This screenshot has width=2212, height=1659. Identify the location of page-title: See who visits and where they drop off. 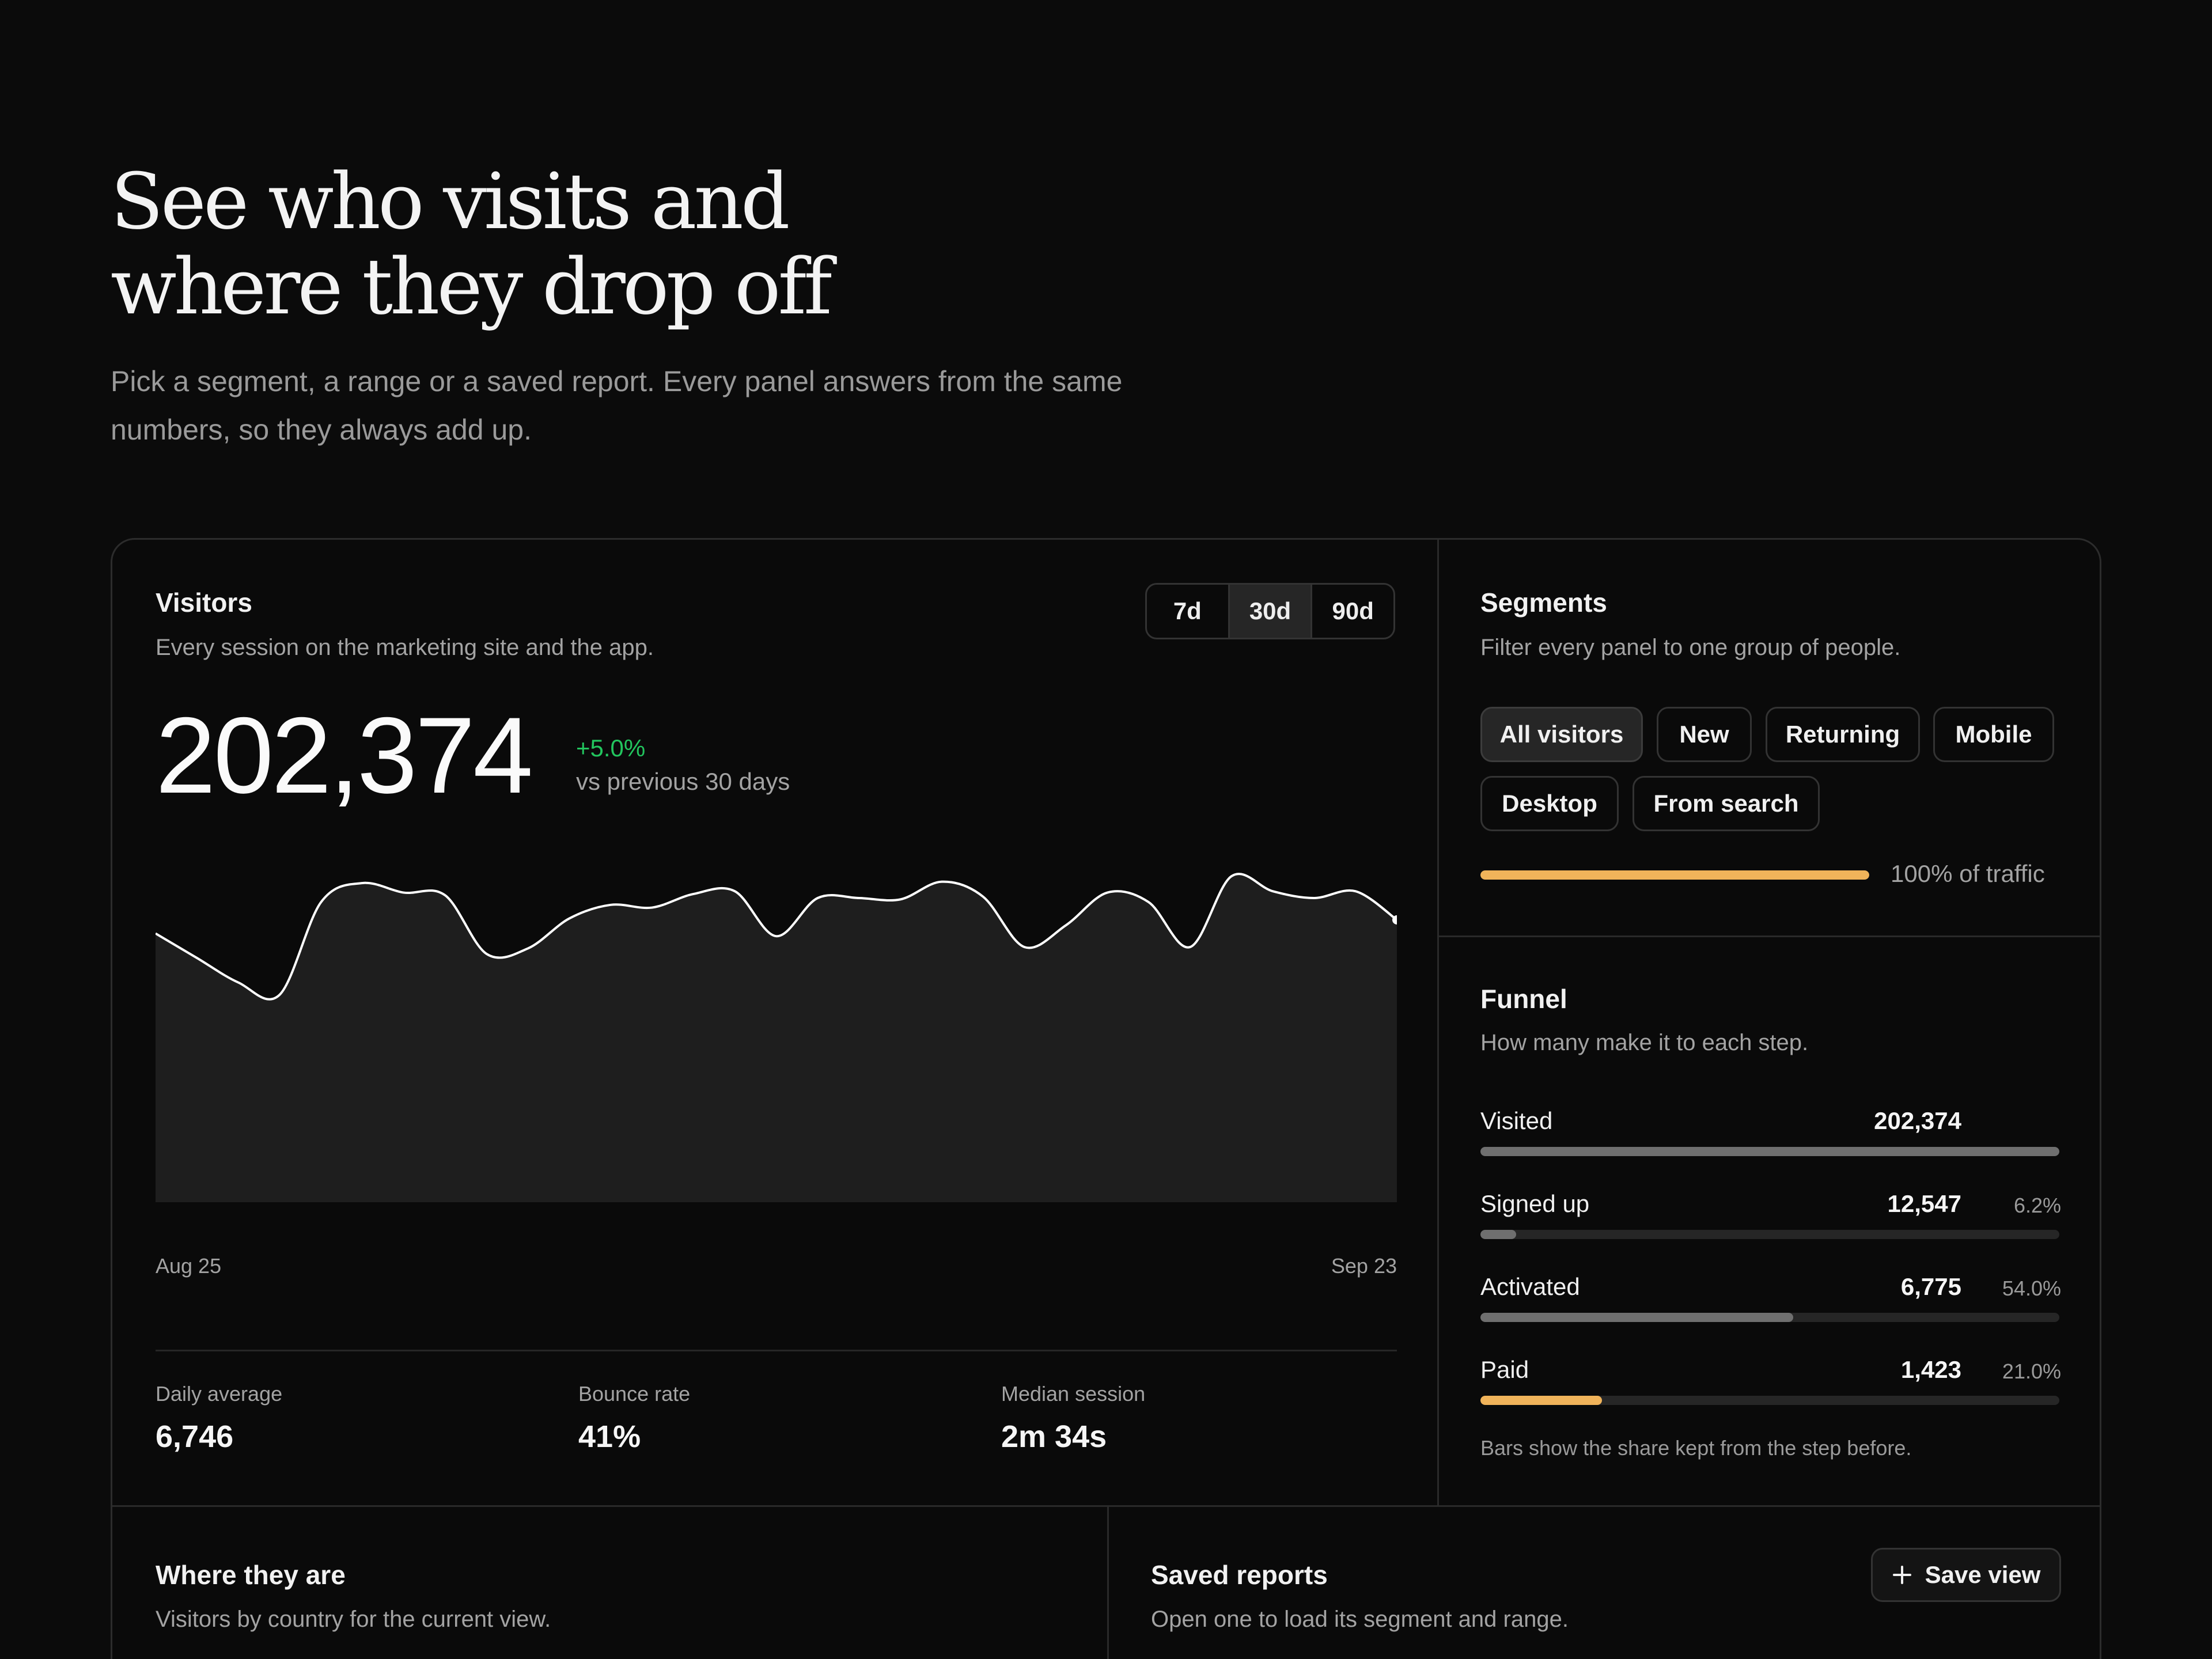
(543, 244).